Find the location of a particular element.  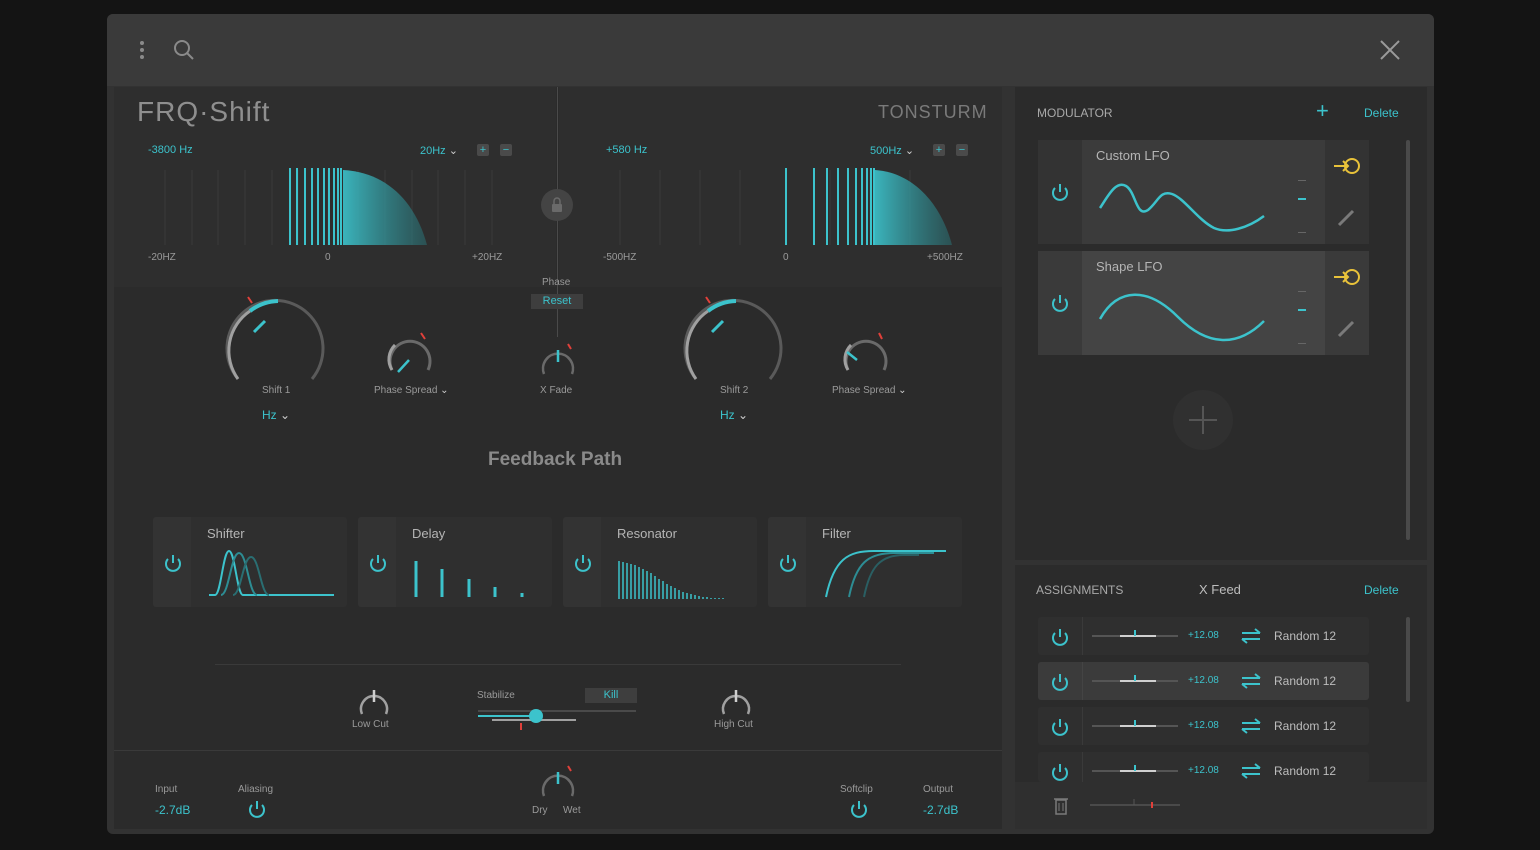

shift2-spectrum is located at coordinates (785, 206).